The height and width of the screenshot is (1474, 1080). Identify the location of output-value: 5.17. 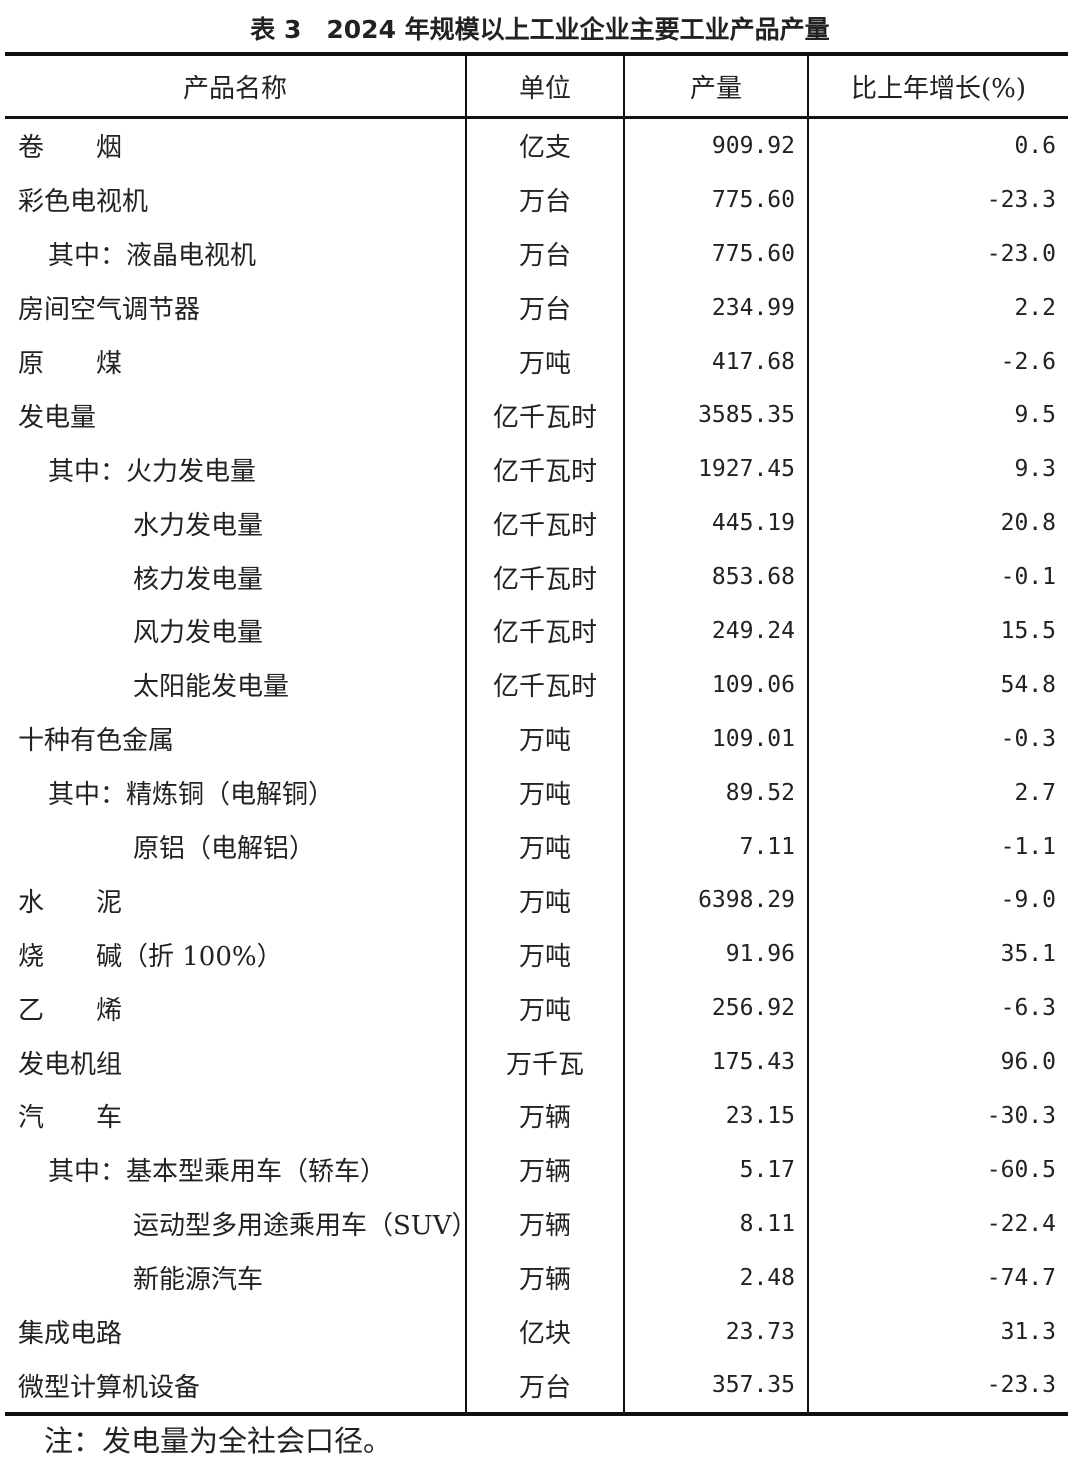
(715, 1169).